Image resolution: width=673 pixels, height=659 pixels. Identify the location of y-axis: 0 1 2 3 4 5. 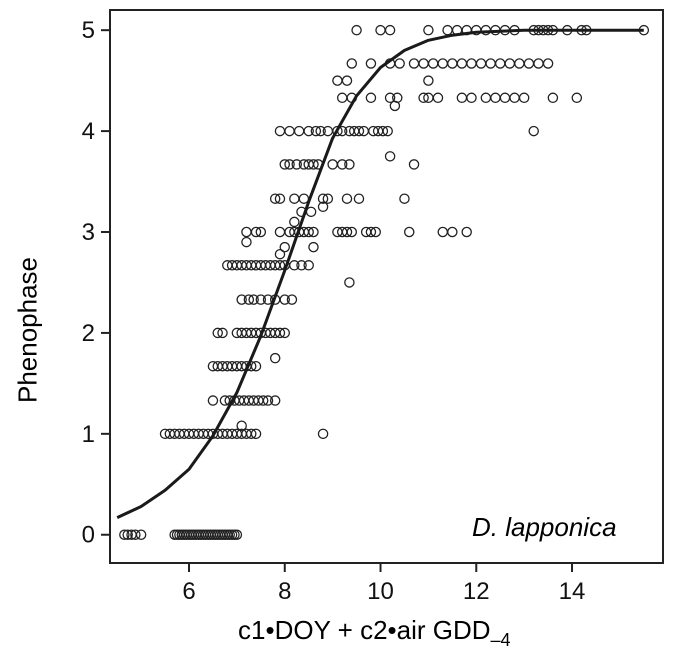
(96, 283).